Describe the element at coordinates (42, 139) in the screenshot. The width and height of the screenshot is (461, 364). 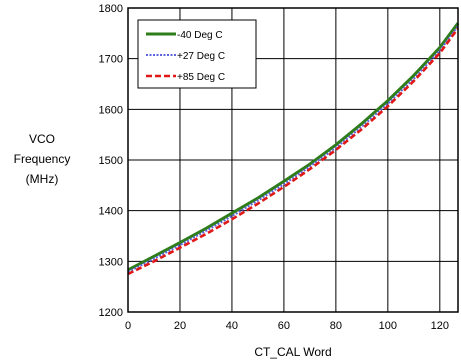
I see `y-axis-label-line1: VCO` at that location.